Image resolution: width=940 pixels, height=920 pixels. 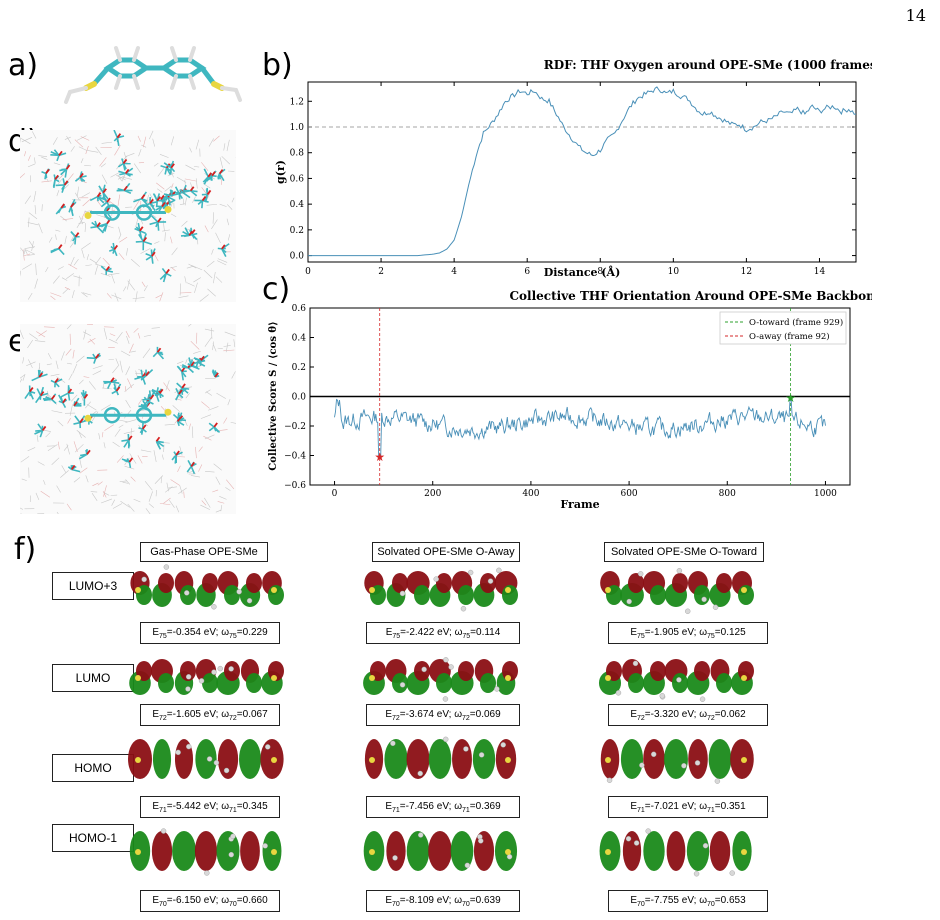 I want to click on orbital-energy-box: E70=-7.755 eV; ω70=0.653, so click(x=688, y=901).